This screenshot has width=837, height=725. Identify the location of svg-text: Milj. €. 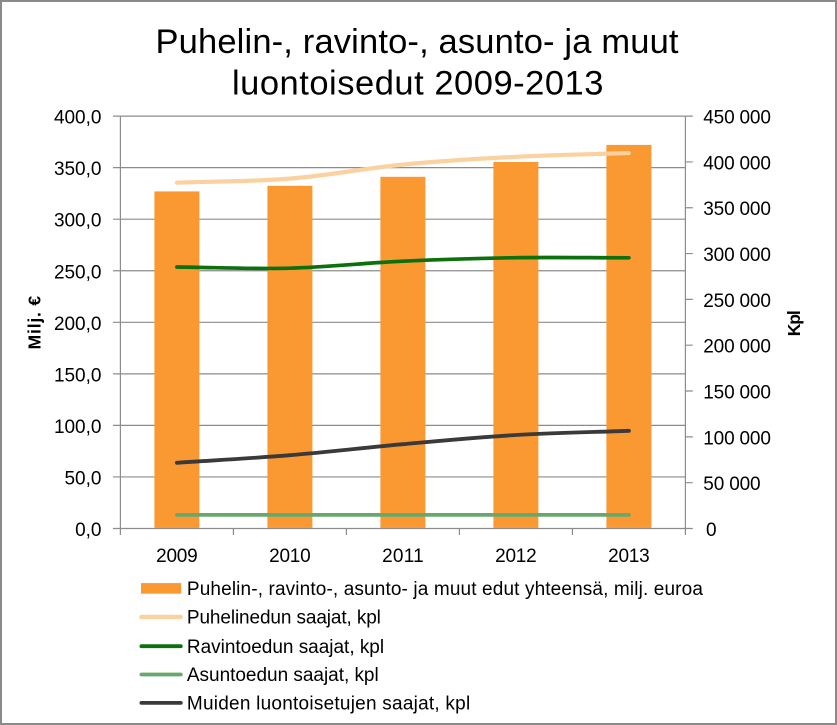
(35, 323).